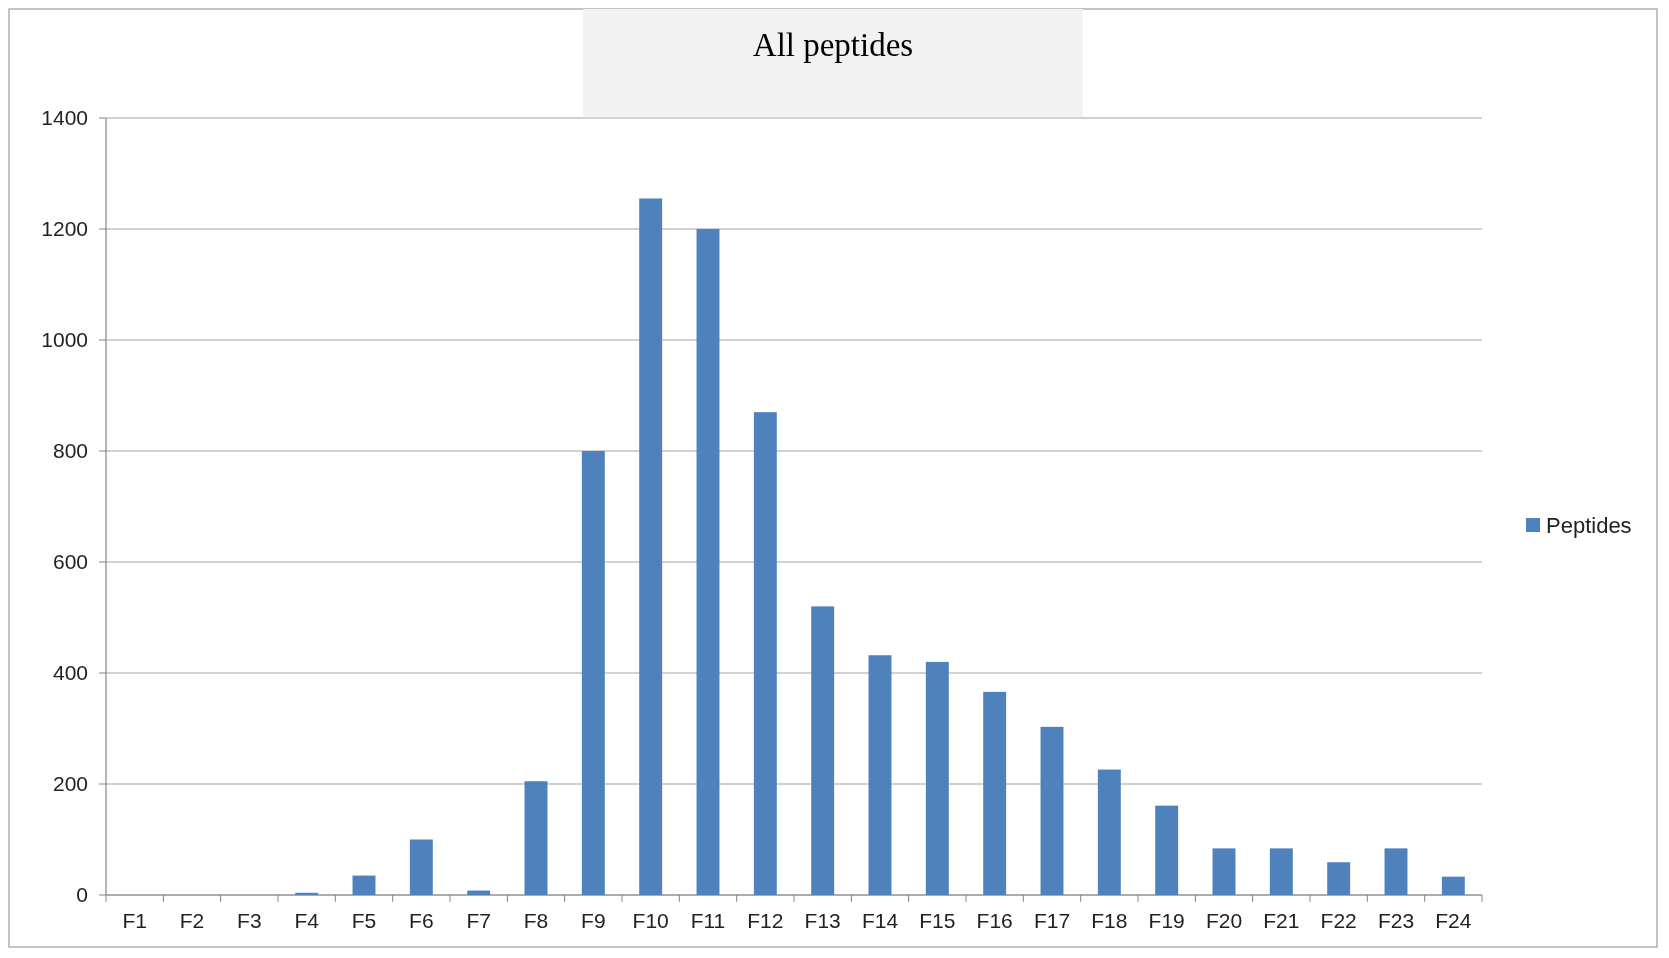 The image size is (1669, 958). Describe the element at coordinates (1281, 920) in the screenshot. I see `x-tick-label: F21` at that location.